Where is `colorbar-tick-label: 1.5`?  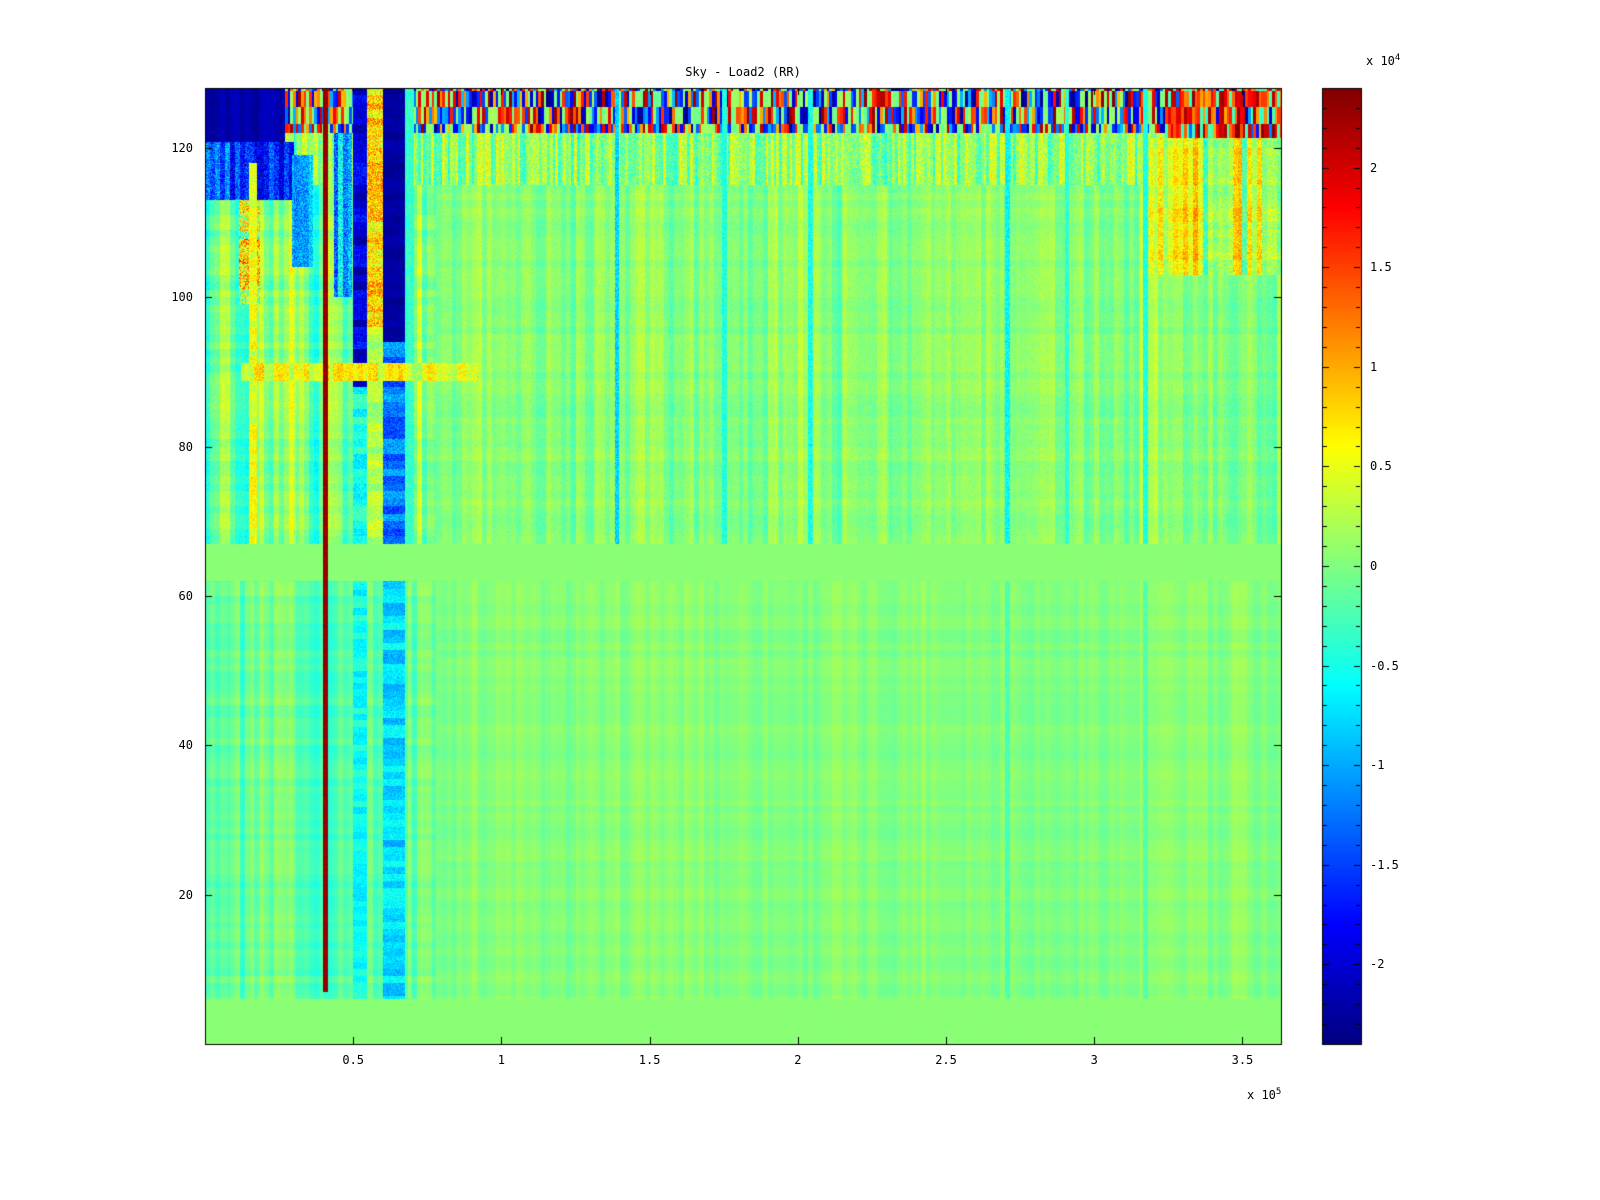 colorbar-tick-label: 1.5 is located at coordinates (1381, 267).